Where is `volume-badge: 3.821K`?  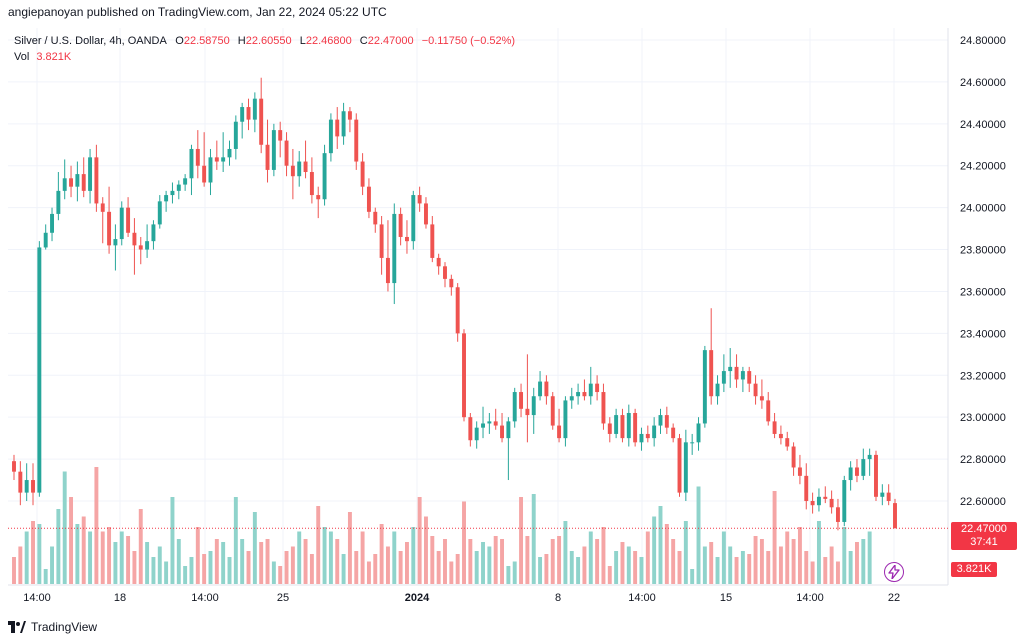
volume-badge: 3.821K is located at coordinates (974, 569).